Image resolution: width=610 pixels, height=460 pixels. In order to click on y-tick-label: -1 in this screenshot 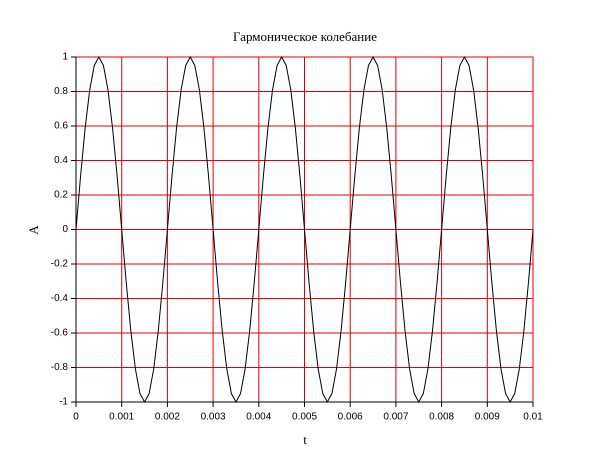, I will do `click(63, 402)`.